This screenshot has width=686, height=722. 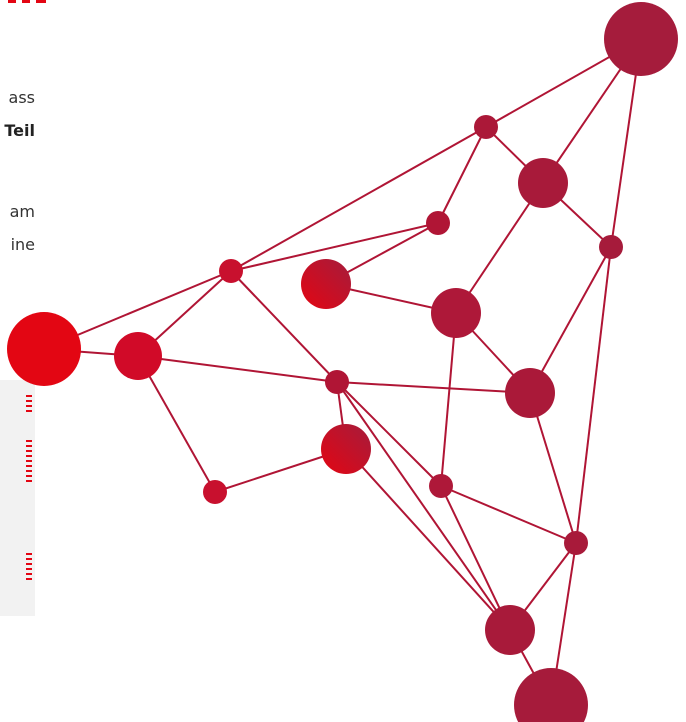 I want to click on side-panel, so click(x=17, y=498).